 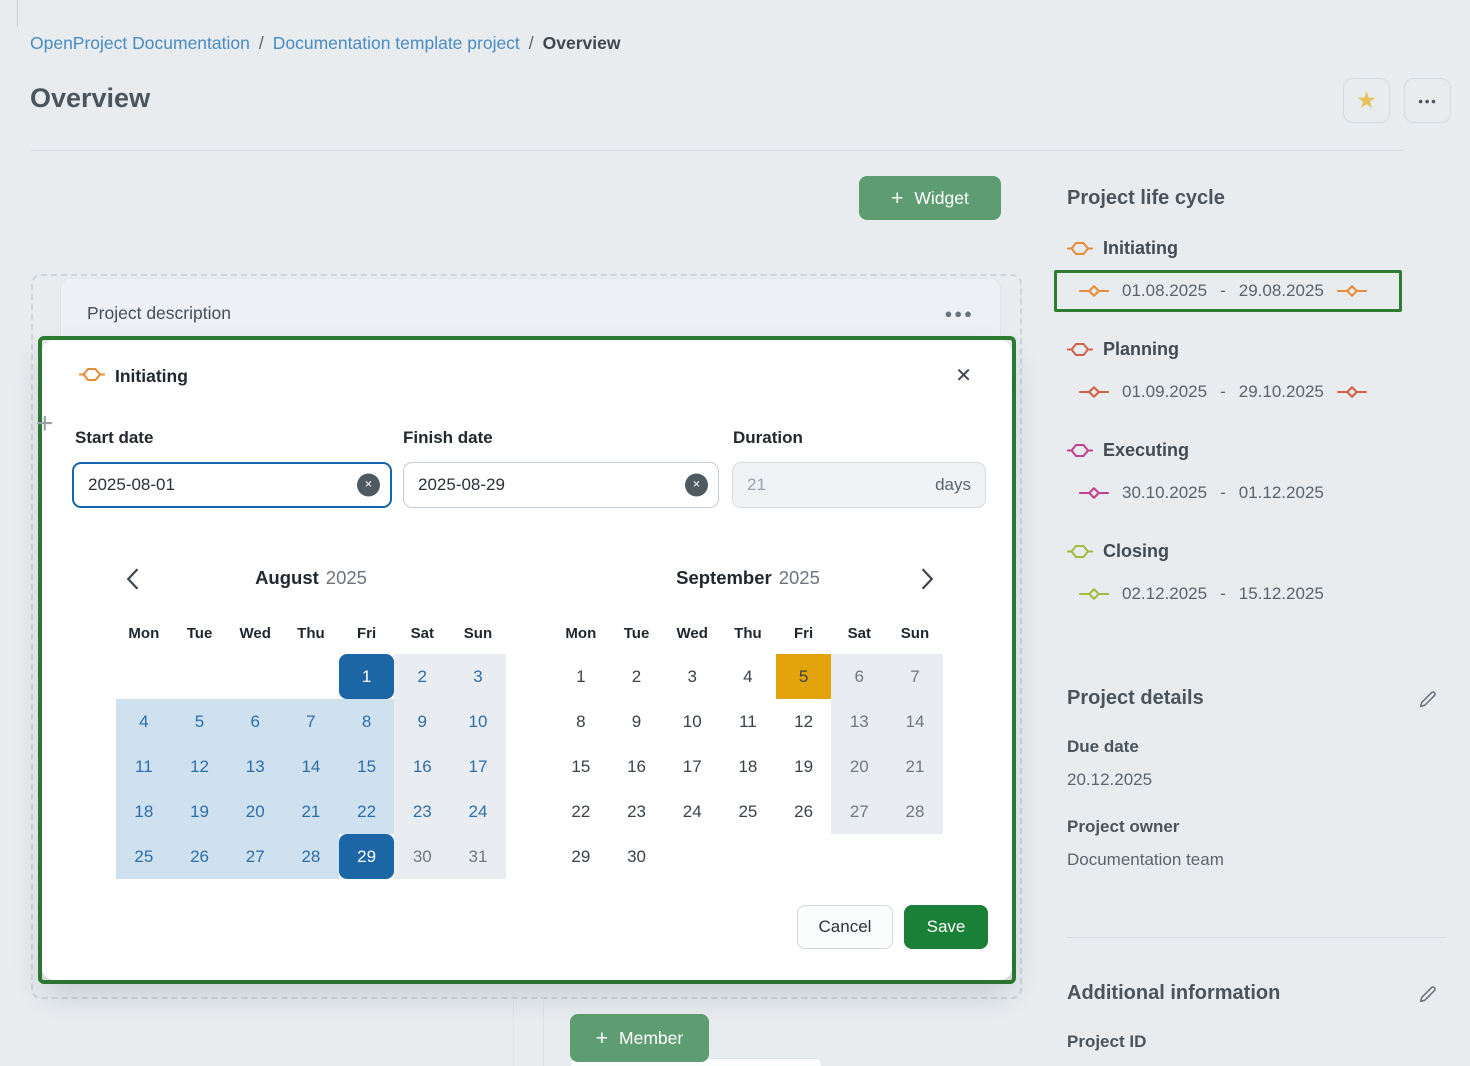 I want to click on previous-month-button, so click(x=132, y=580).